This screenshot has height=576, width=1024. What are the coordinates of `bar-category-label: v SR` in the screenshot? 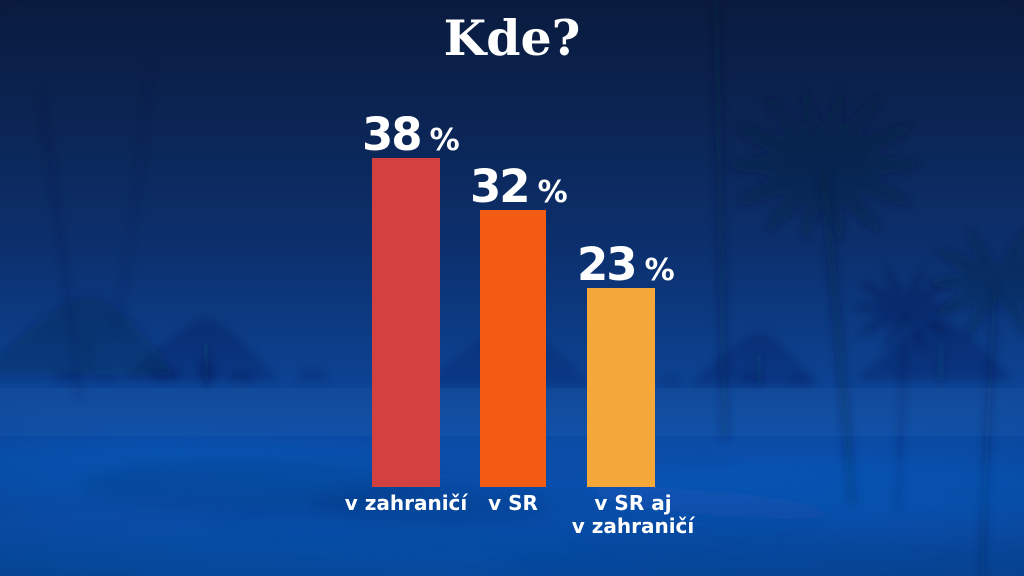 It's located at (513, 503).